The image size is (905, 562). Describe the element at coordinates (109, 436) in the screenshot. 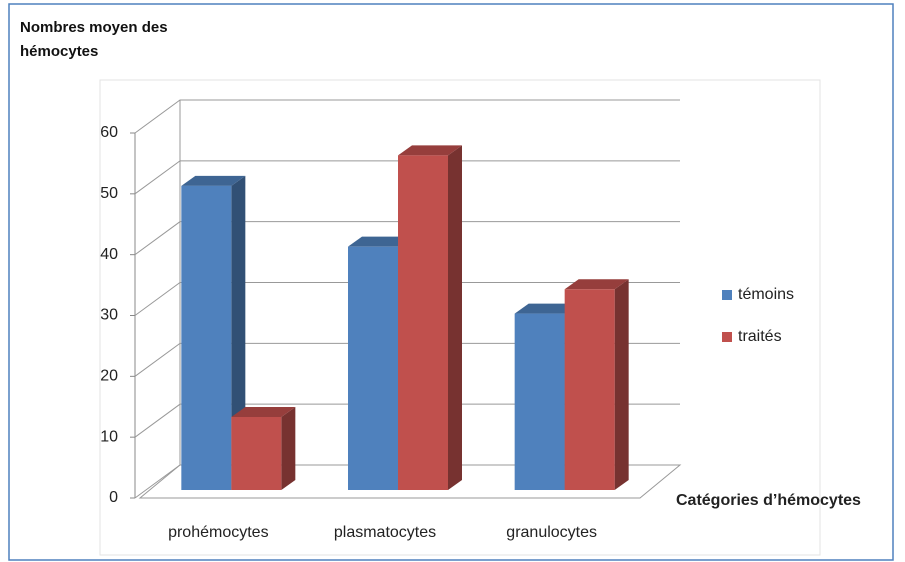

I see `y-tick-label: 10` at that location.